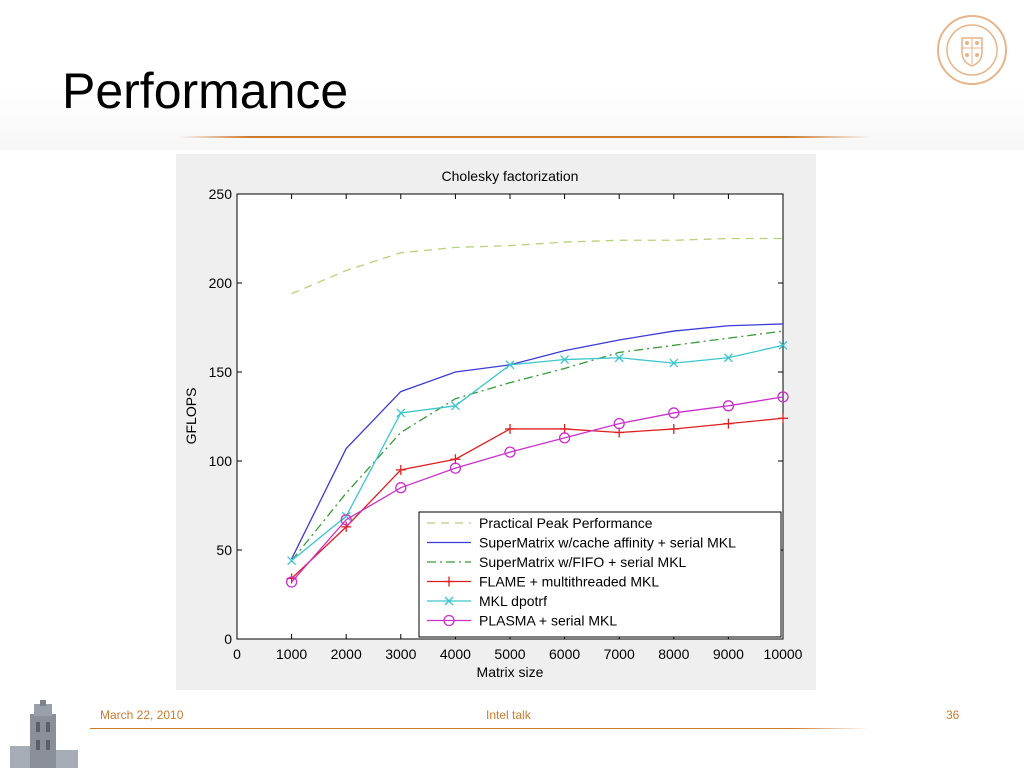 The image size is (1024, 768). I want to click on x-tick-label: 2000, so click(346, 654).